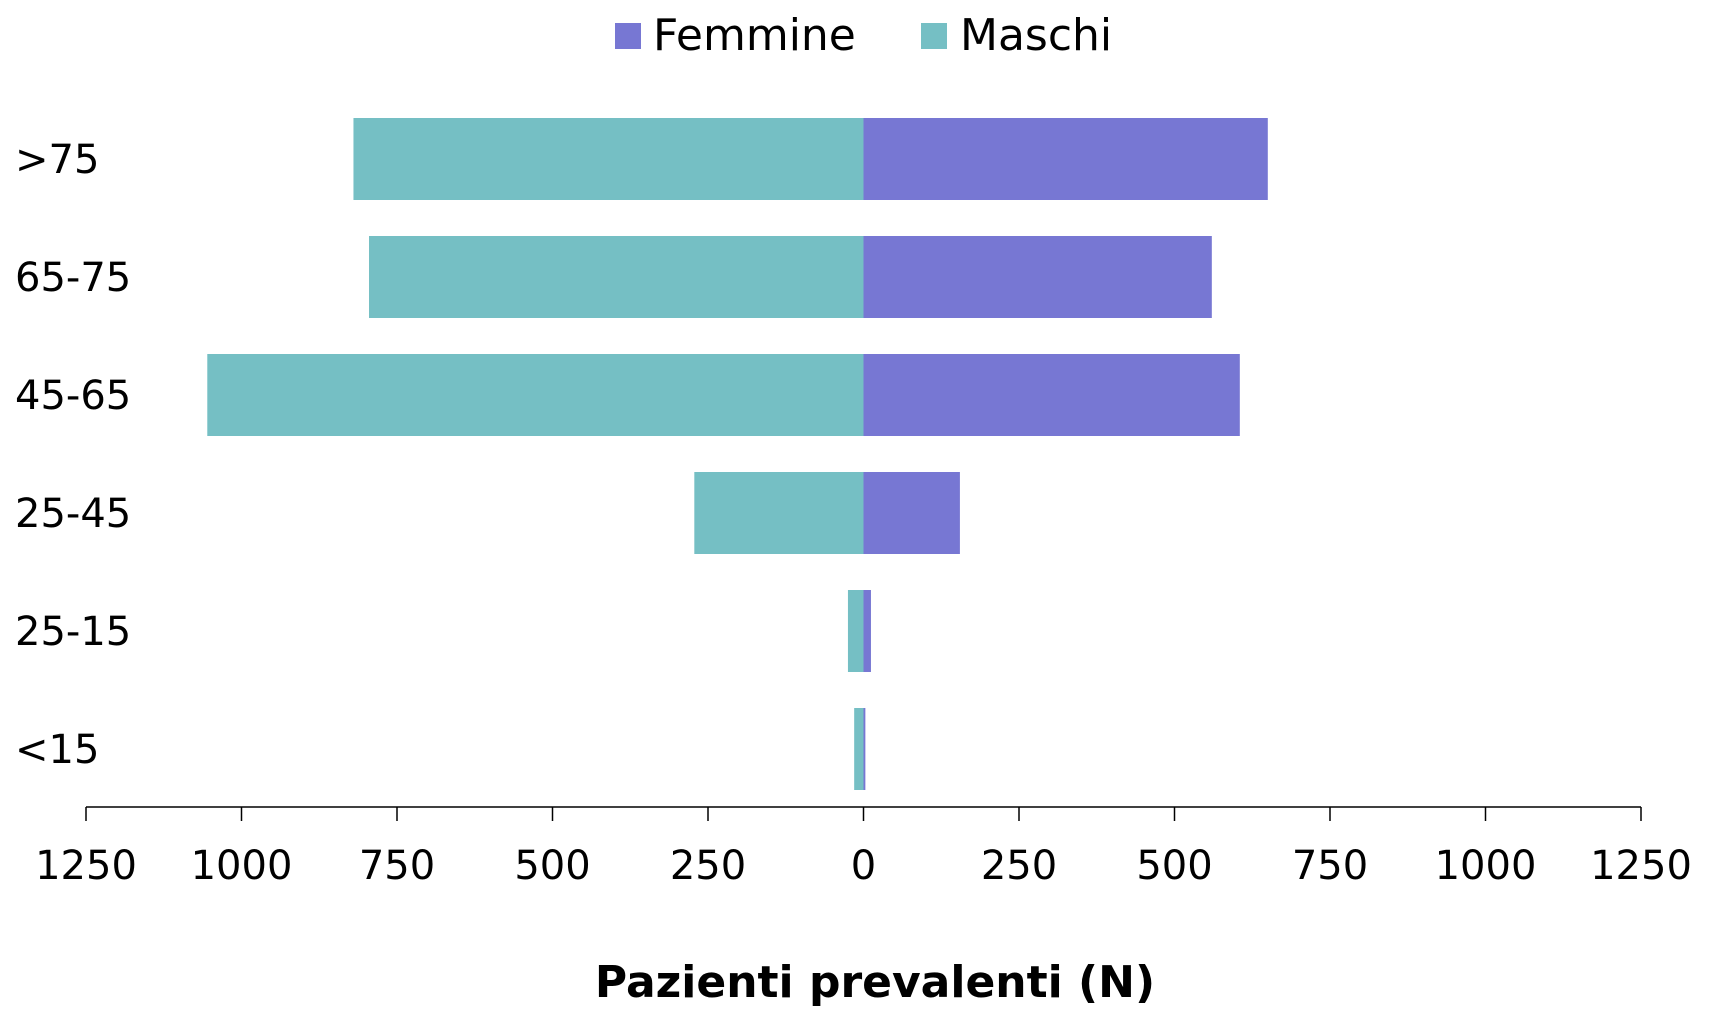  I want to click on legend-label-femmine: Femmine, so click(754, 35).